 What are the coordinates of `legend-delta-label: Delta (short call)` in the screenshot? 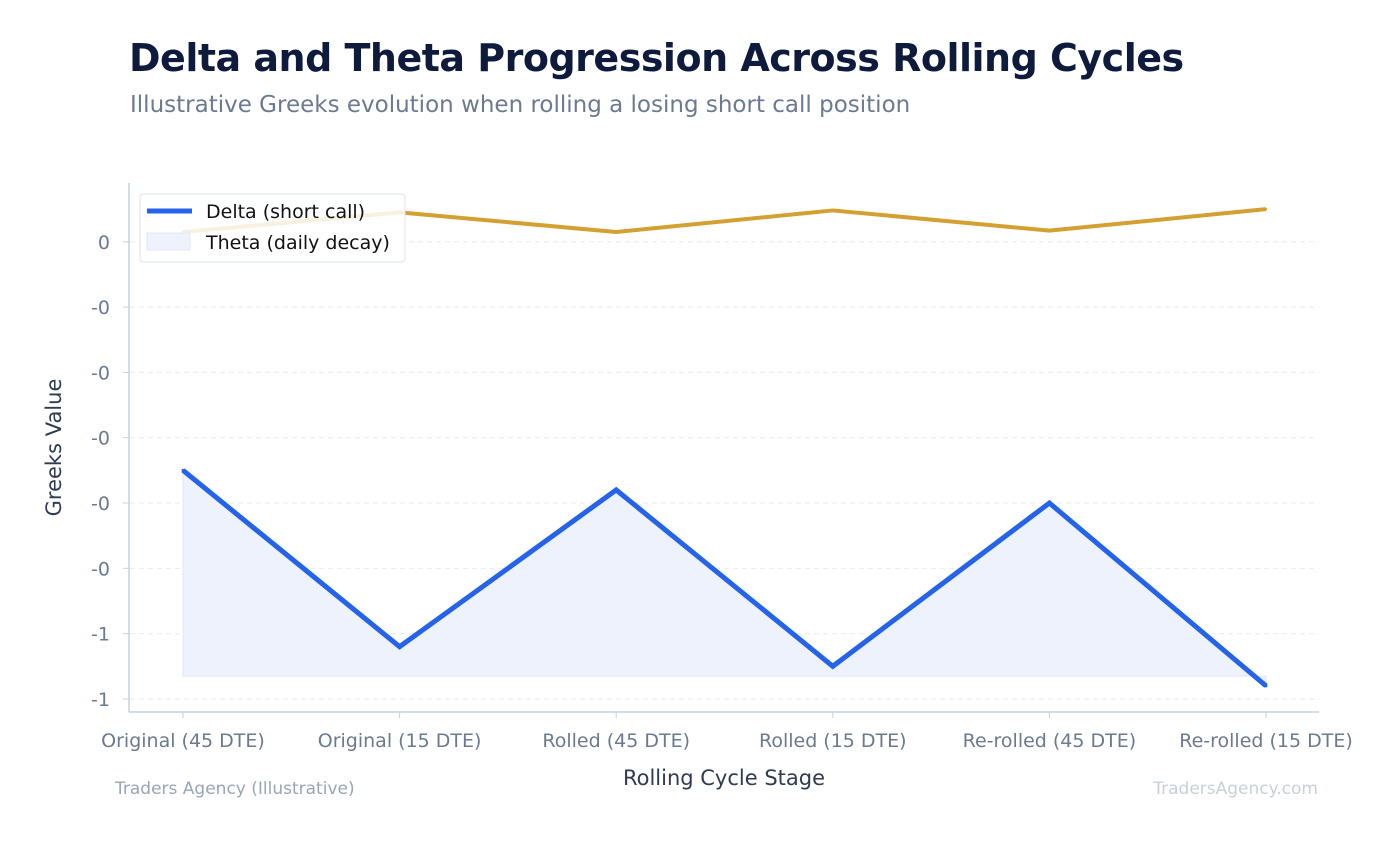 It's located at (285, 212).